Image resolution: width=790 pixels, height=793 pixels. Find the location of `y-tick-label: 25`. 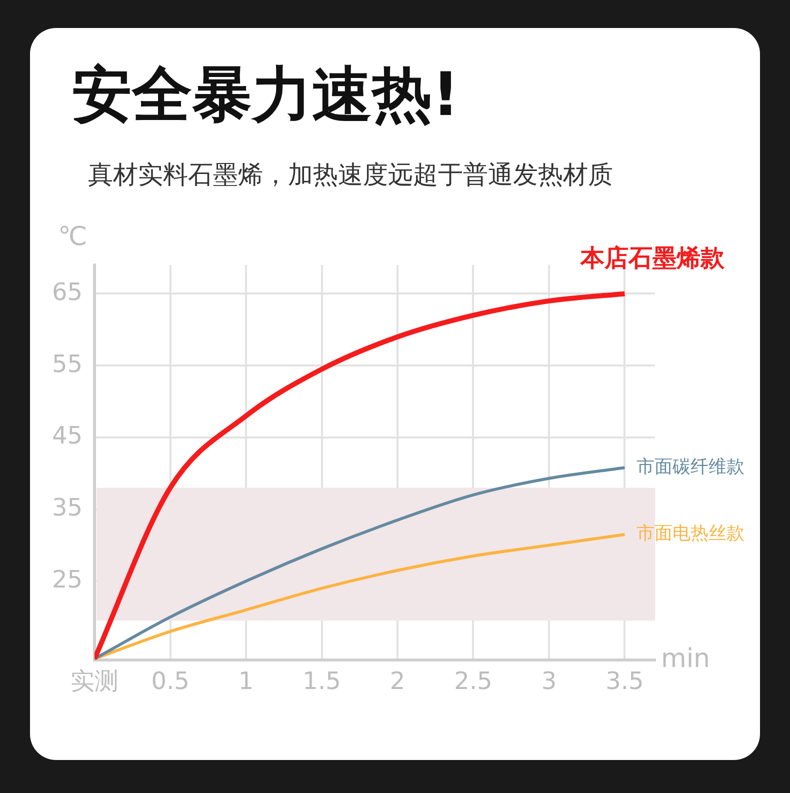

y-tick-label: 25 is located at coordinates (67, 579).